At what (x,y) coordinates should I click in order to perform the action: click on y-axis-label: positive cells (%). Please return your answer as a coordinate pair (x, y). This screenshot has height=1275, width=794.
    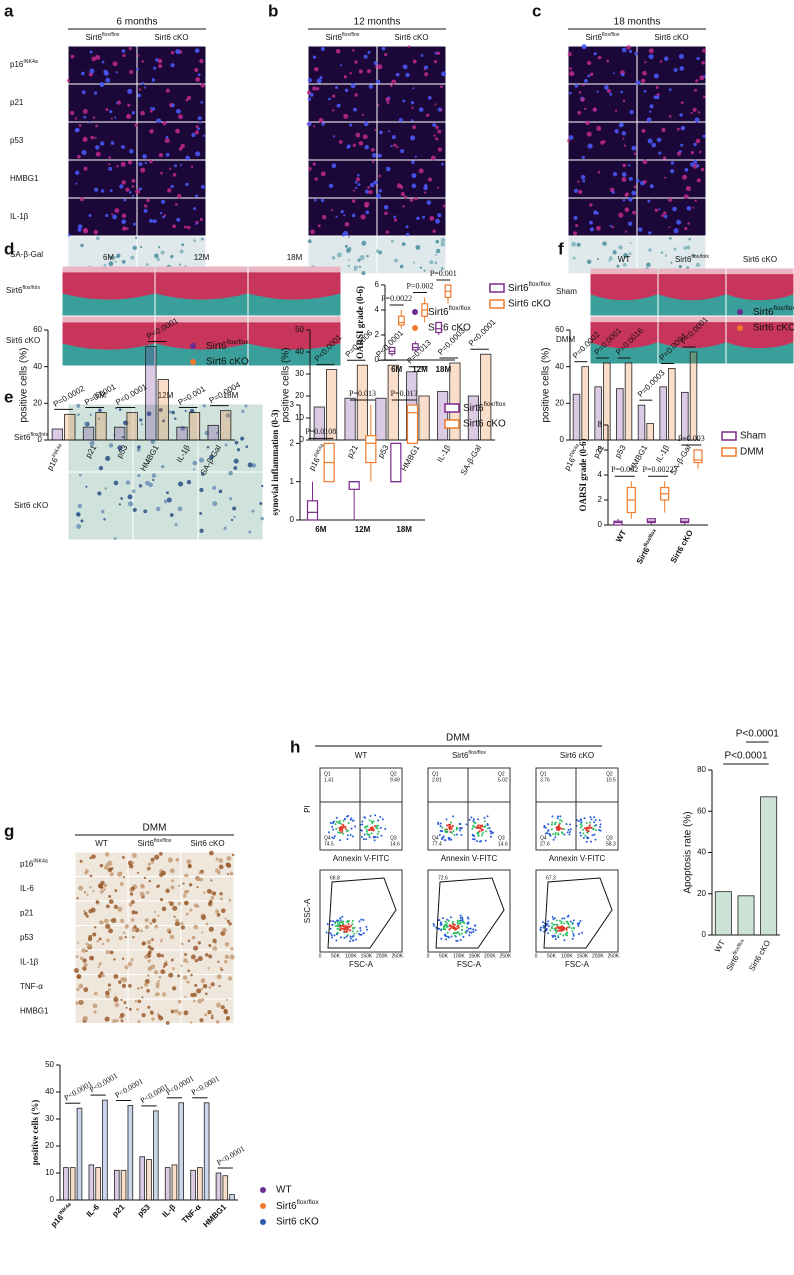
    Looking at the image, I should click on (35, 1133).